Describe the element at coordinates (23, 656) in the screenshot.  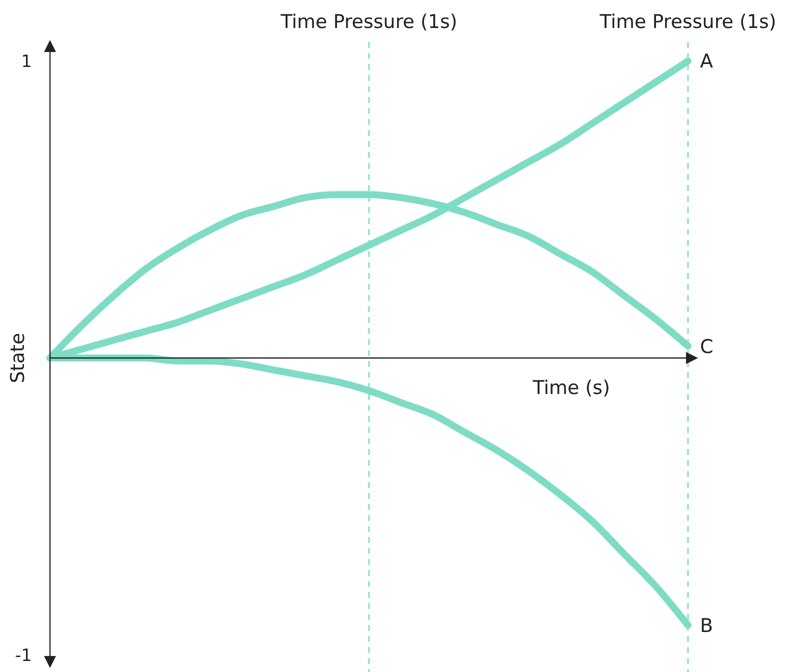
I see `y-tick-label: -1` at that location.